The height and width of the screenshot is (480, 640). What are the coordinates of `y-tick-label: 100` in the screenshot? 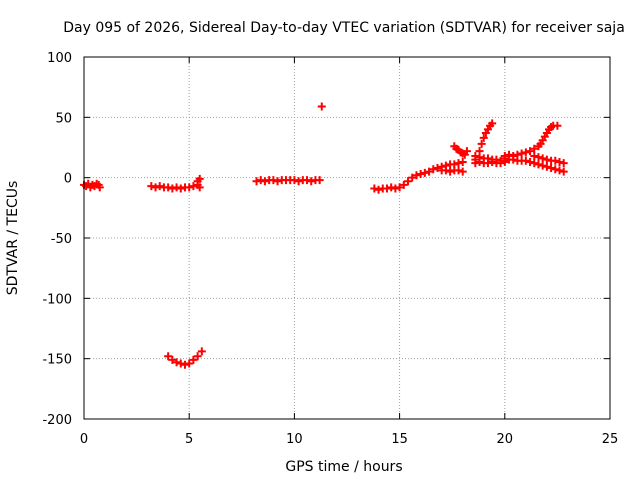 It's located at (59, 58).